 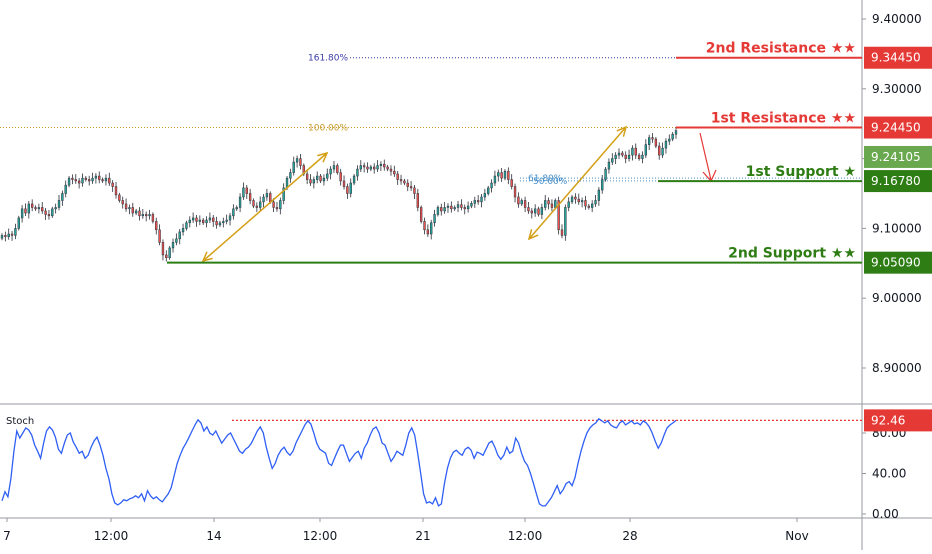 I want to click on level-label: 2nd Resistance ★★, so click(x=781, y=49).